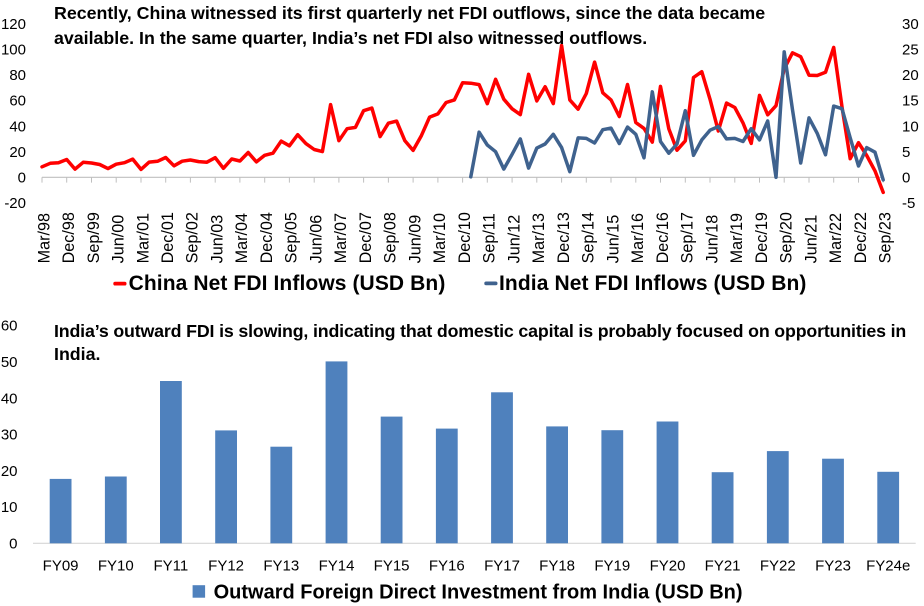 This screenshot has width=924, height=606. I want to click on svg-text: Mar/16, so click(638, 238).